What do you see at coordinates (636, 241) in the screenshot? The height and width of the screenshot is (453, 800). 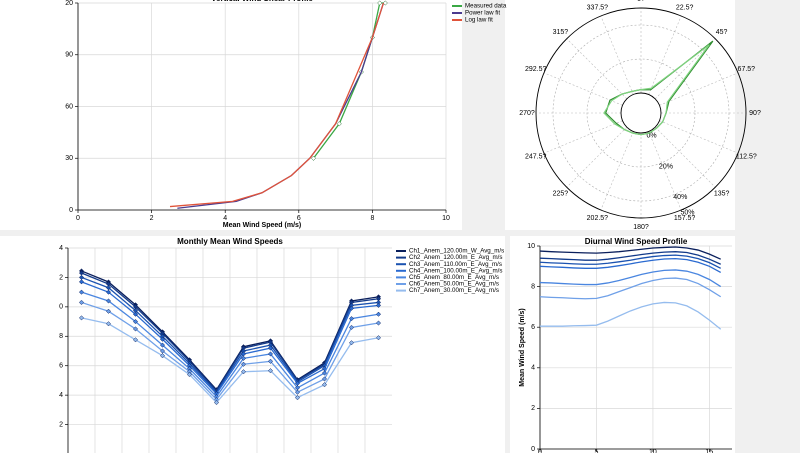 I see `chart-title: Diurnal Wind Speed Profile` at bounding box center [636, 241].